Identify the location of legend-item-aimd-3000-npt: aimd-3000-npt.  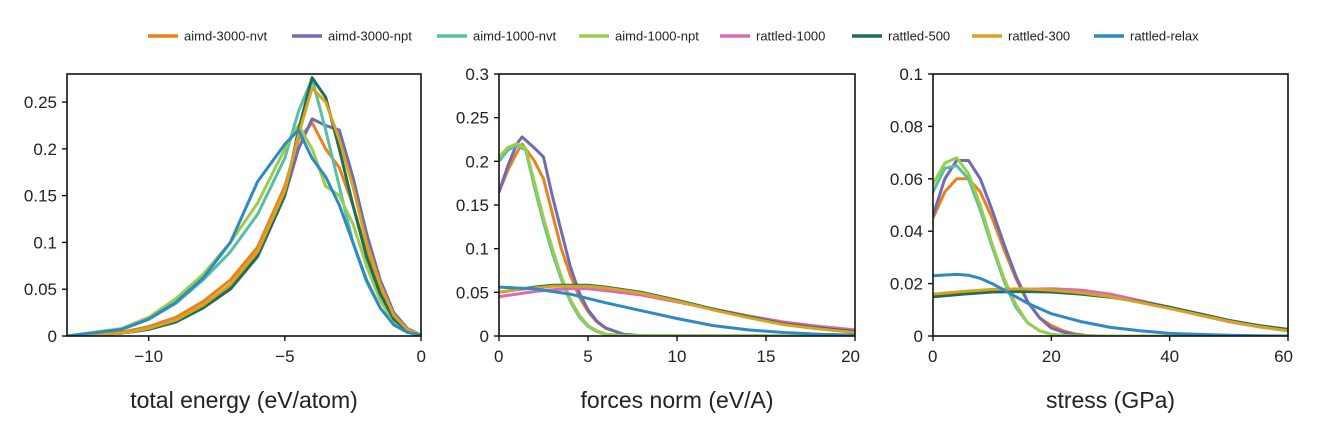
(352, 36).